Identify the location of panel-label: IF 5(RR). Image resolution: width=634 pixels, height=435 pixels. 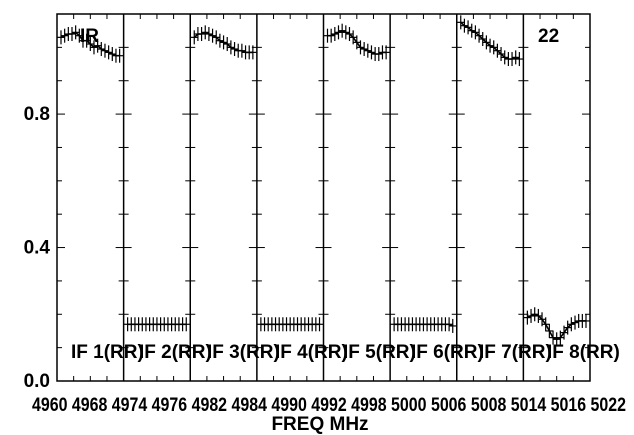
(379, 352).